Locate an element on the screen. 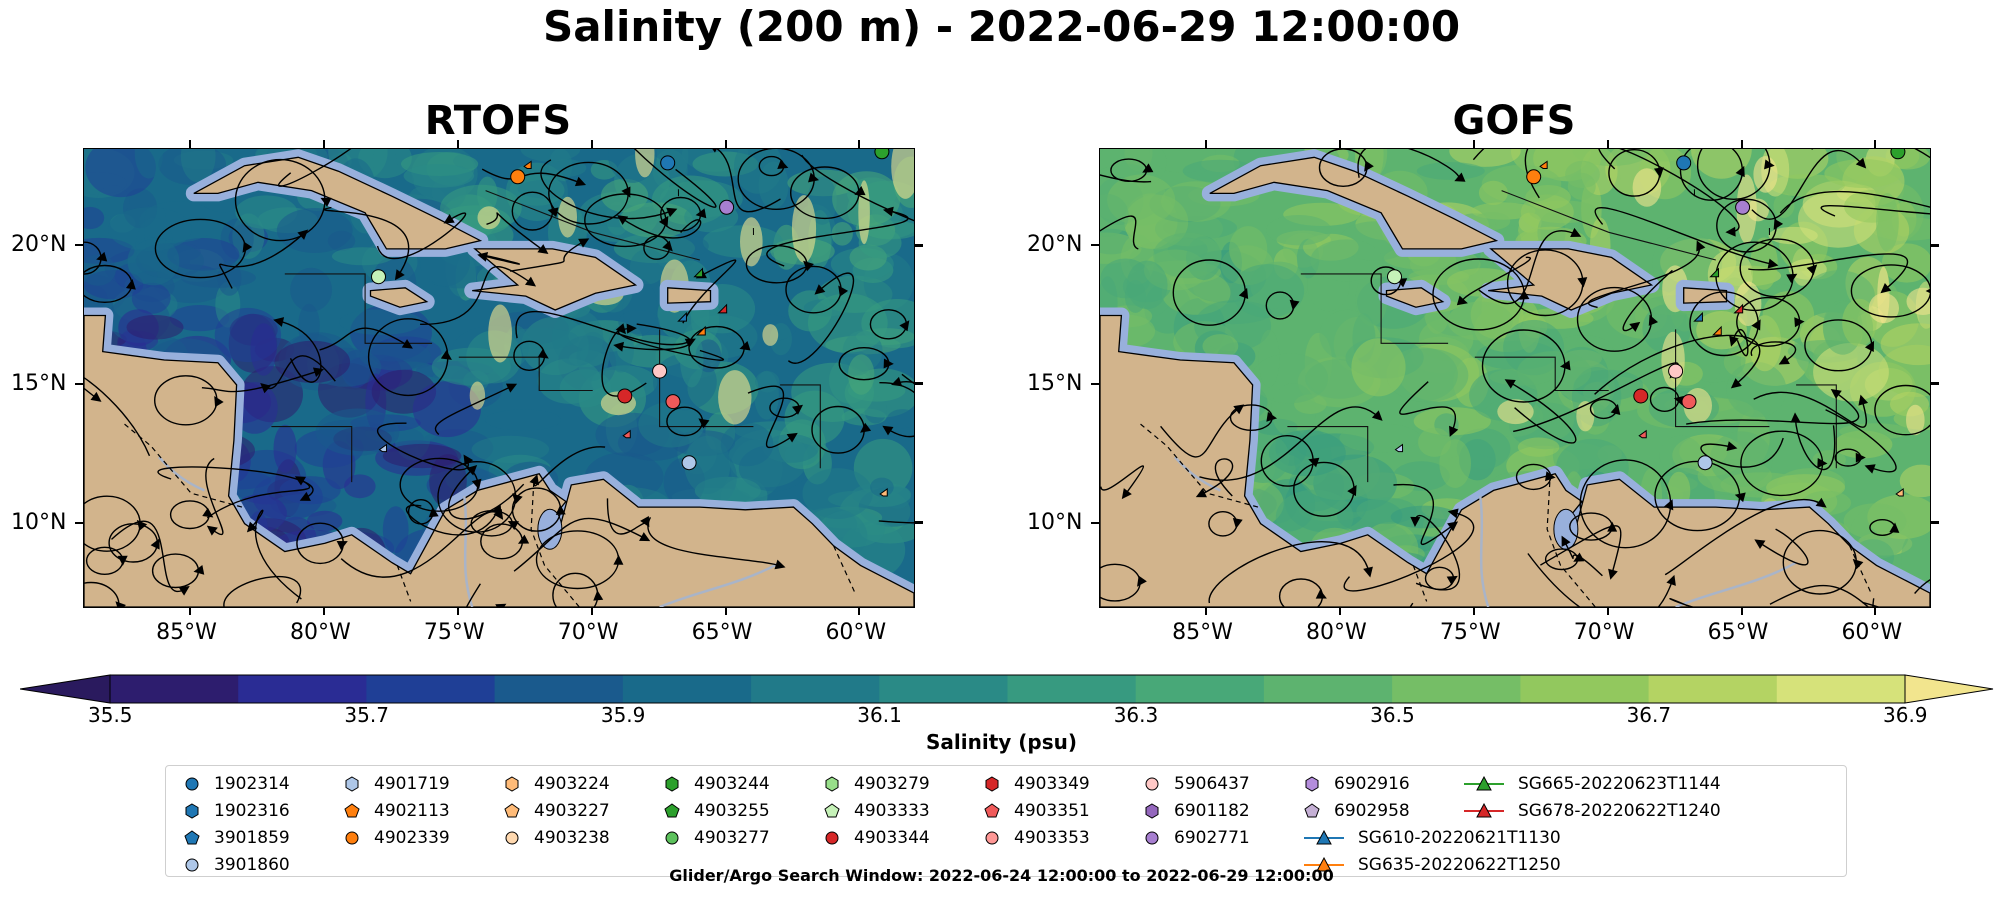 The width and height of the screenshot is (2003, 897). legend-item: SG678-20220622T1240 is located at coordinates (1592, 811).